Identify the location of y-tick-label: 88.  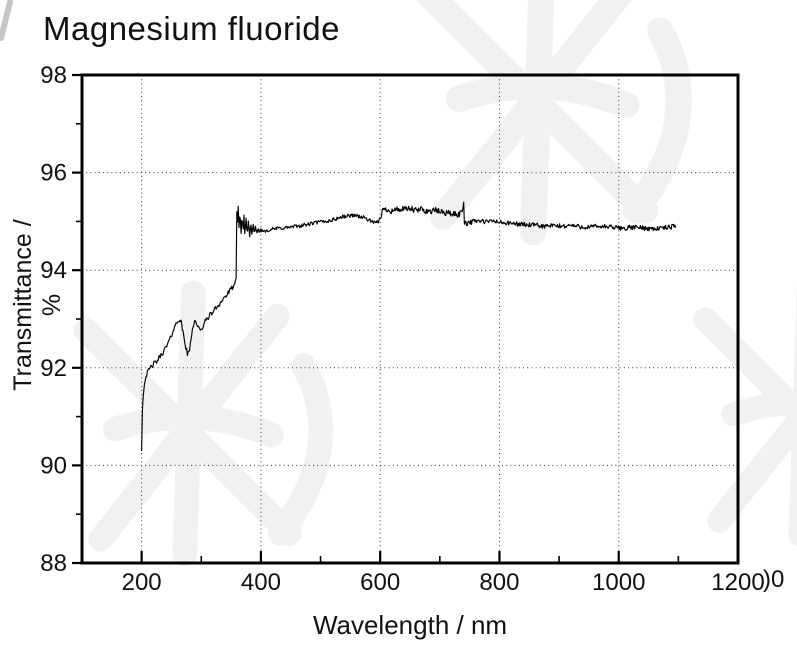
(53, 563).